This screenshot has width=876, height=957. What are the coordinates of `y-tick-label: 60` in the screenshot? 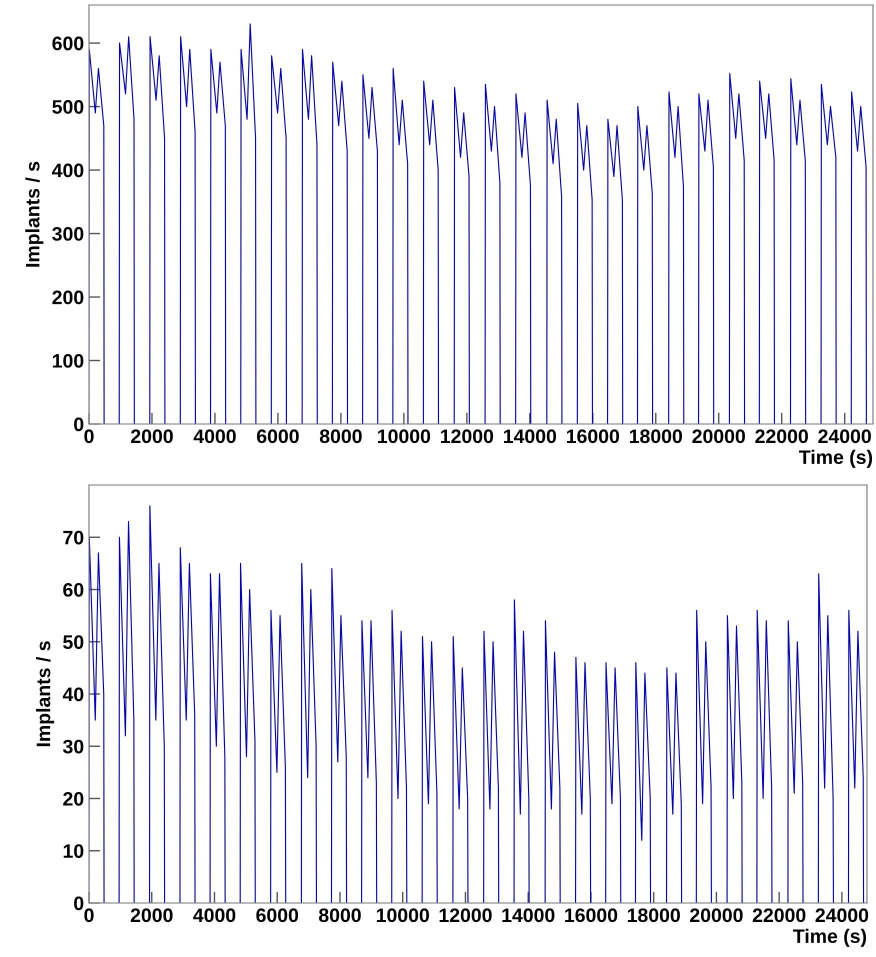 It's located at (73, 589).